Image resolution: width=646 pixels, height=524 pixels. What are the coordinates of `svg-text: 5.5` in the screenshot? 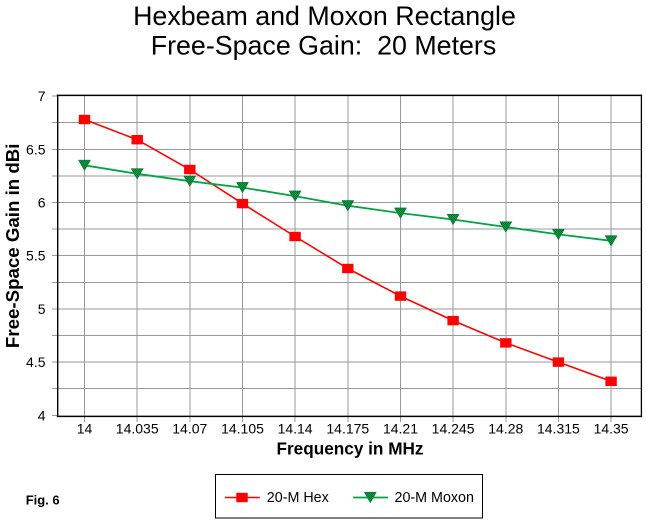 It's located at (36, 256).